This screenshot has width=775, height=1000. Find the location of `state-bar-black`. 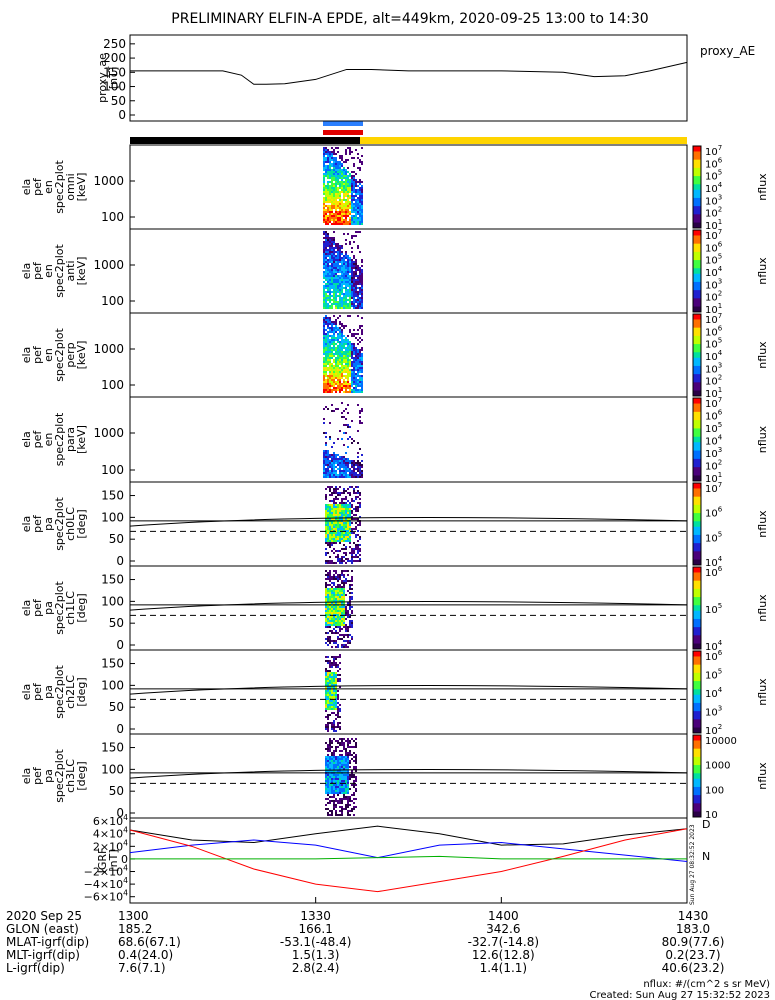

state-bar-black is located at coordinates (245, 140).